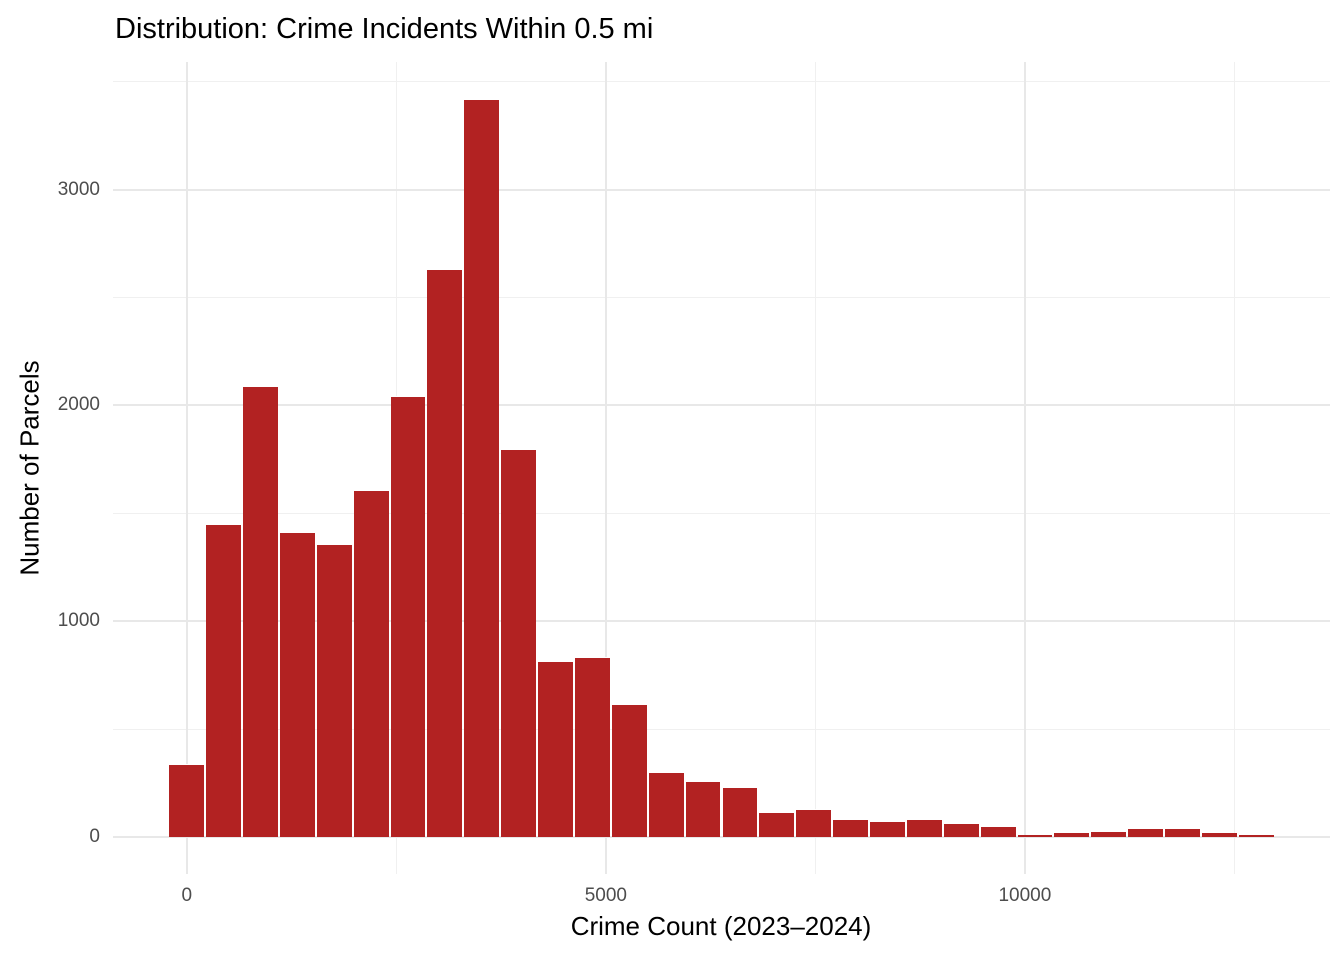  Describe the element at coordinates (721, 926) in the screenshot. I see `x-axis-title: Crime Count (2023–2024)` at that location.